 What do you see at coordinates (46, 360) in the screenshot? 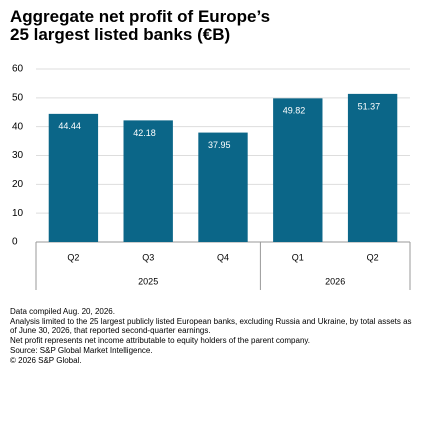
I see `note: © 2026 S&P Global.` at bounding box center [46, 360].